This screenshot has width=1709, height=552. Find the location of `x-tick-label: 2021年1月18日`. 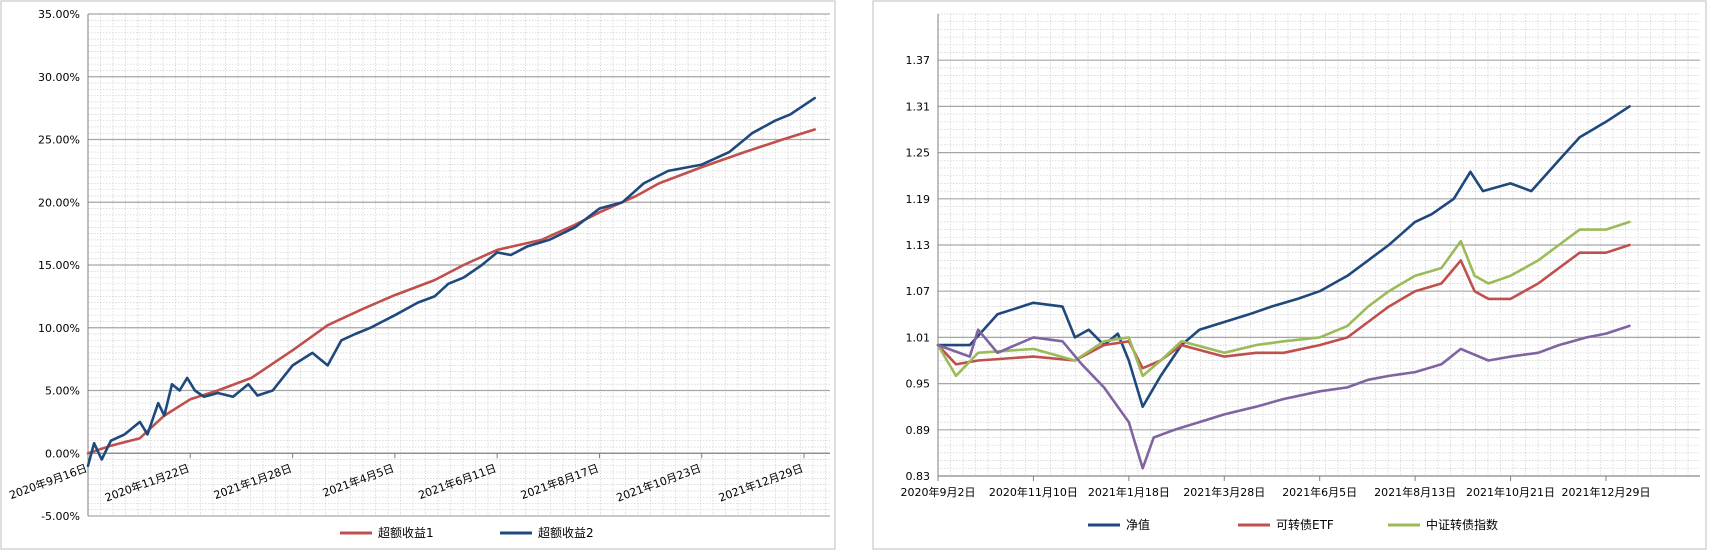

x-tick-label: 2021年1月18日 is located at coordinates (1129, 492).